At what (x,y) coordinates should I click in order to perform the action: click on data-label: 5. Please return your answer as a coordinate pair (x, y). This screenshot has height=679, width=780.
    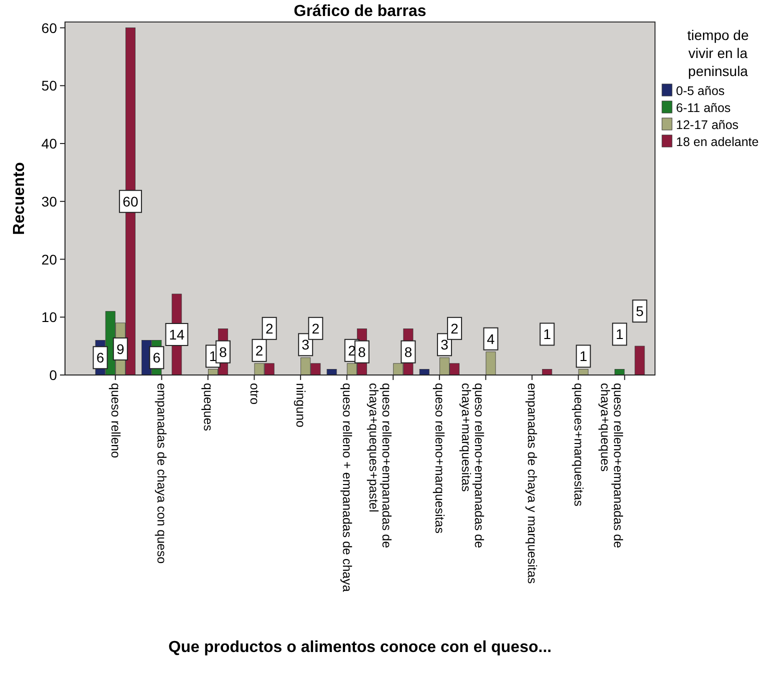
    Looking at the image, I should click on (640, 311).